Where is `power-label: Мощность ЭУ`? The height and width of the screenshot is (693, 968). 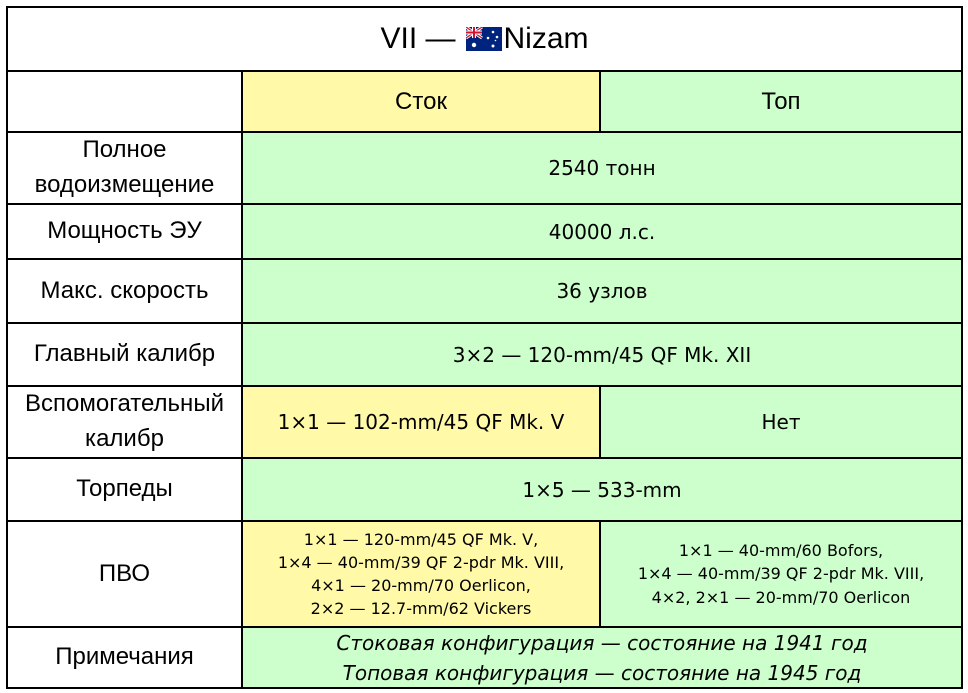
power-label: Мощность ЭУ is located at coordinates (124, 231).